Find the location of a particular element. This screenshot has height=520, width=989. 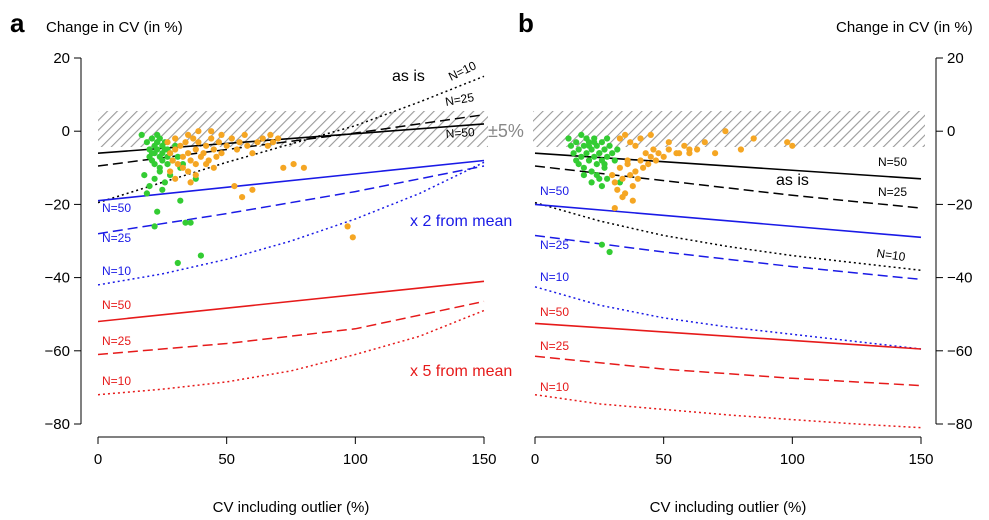

panel-a-series-line-x-5-from-mean-N=50 is located at coordinates (291, 301).